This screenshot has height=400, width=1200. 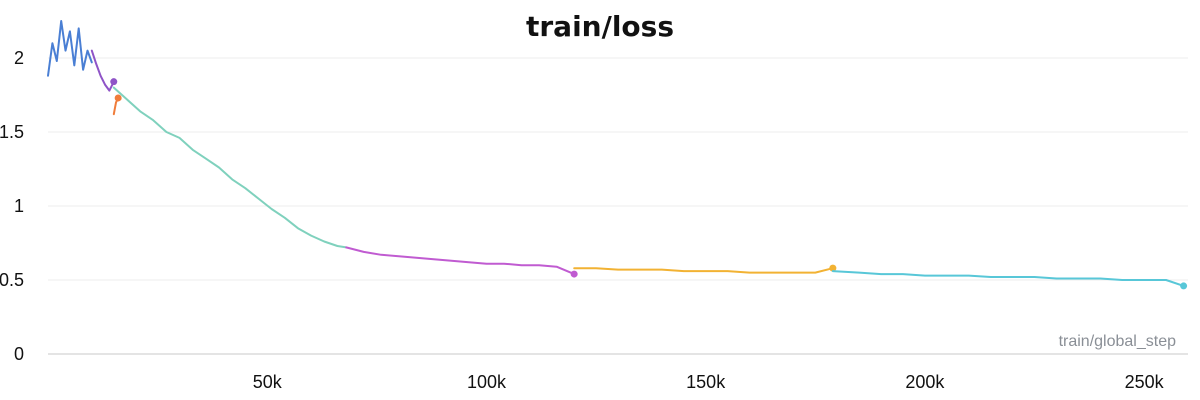 I want to click on y-tick-label: 1.5, so click(x=12, y=132).